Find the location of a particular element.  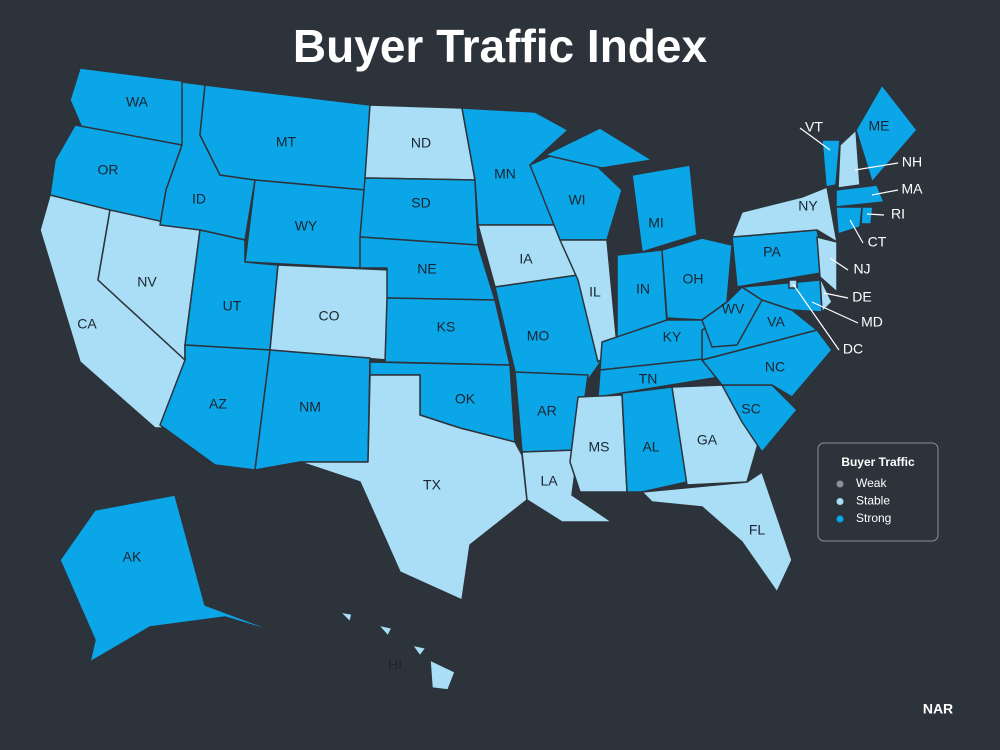

state-label: UT is located at coordinates (232, 306).